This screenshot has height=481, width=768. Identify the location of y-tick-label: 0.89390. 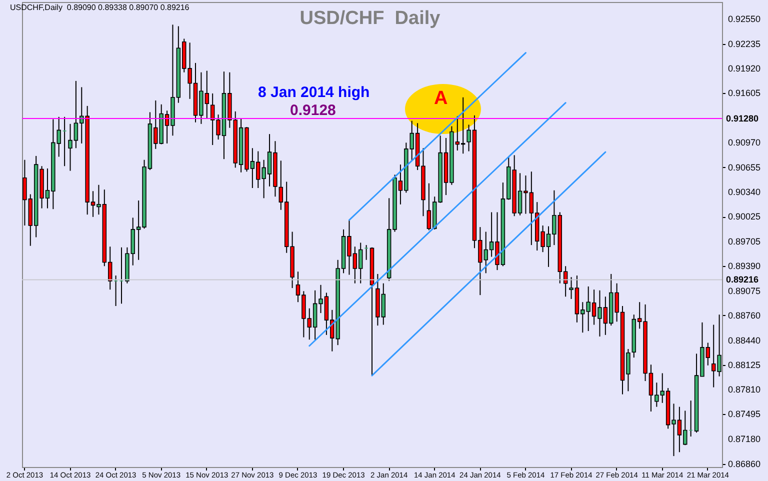
(744, 266).